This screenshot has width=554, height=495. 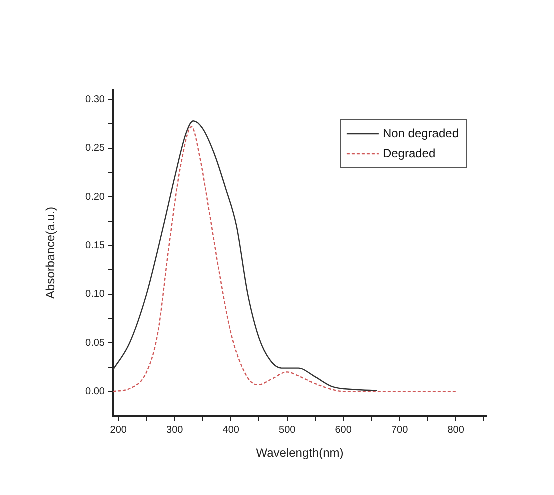 I want to click on y-tick-label: 0.05, so click(x=96, y=343).